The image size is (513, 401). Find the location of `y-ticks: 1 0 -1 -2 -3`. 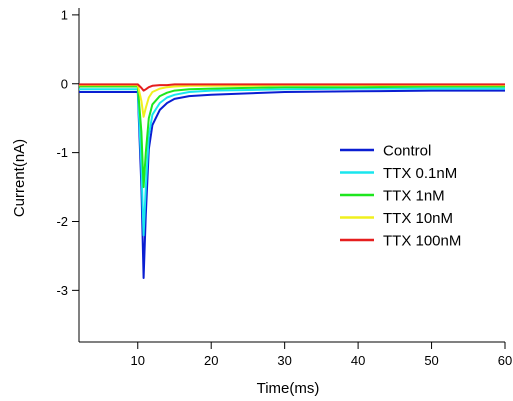

y-ticks: 1 0 -1 -2 -3 is located at coordinates (67, 152).